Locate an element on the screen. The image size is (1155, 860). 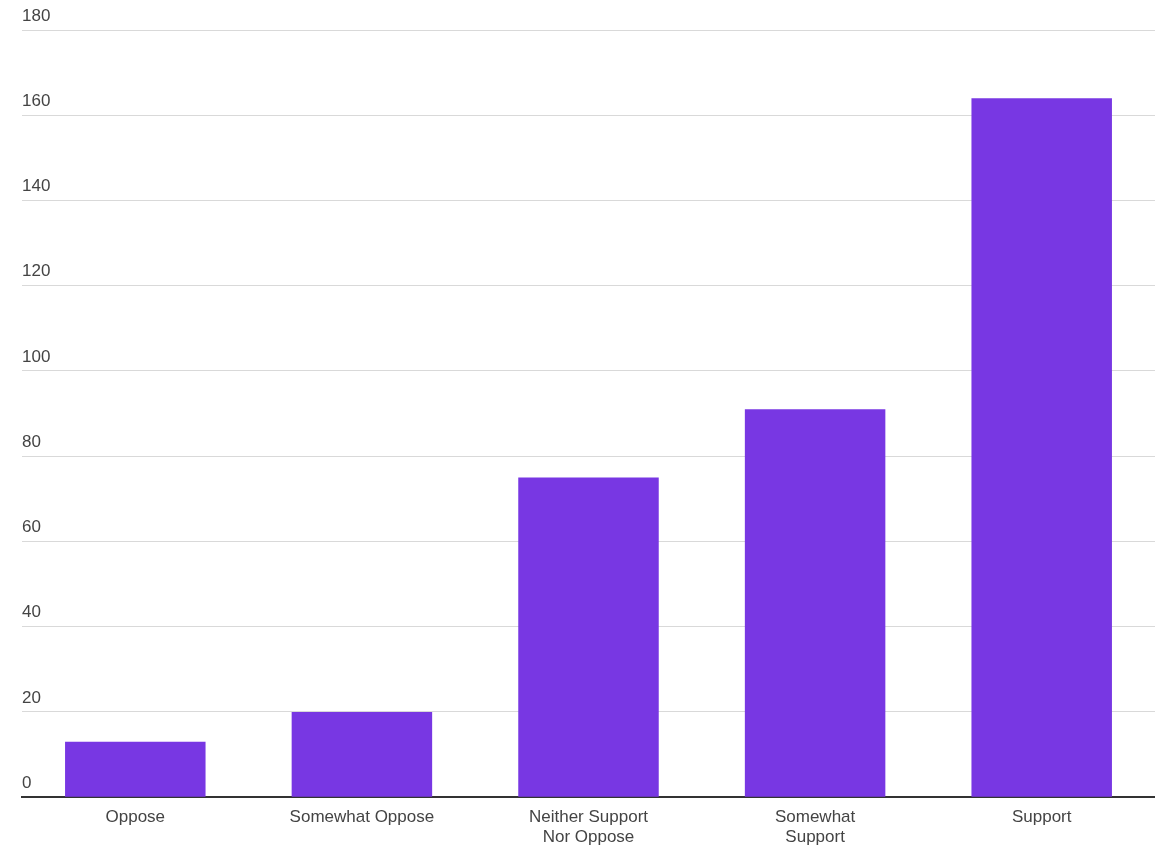
y-tick-label: 180 is located at coordinates (36, 15).